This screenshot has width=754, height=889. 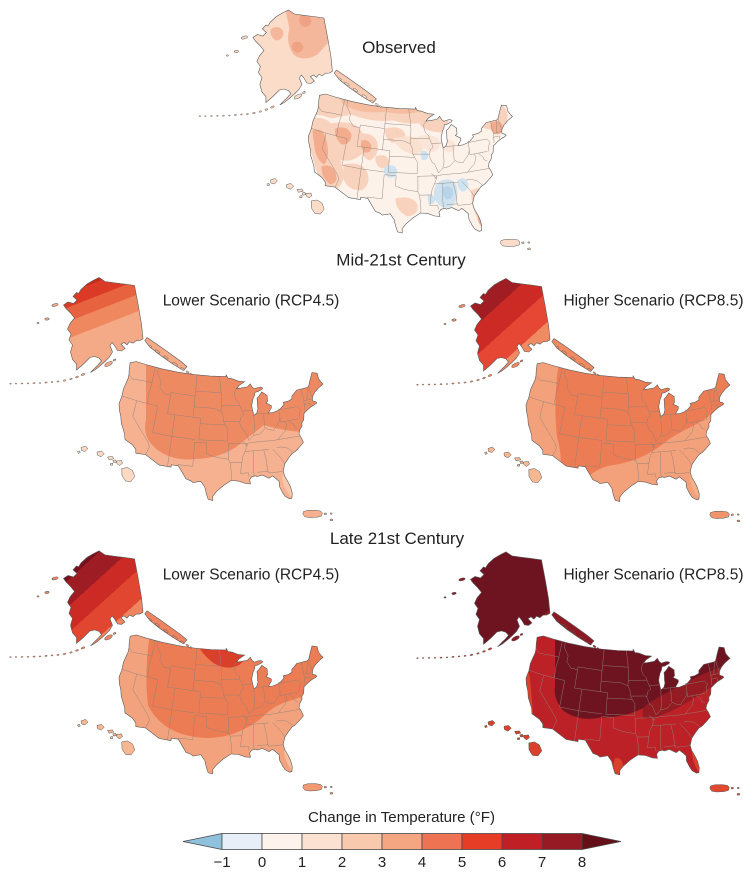 I want to click on svg-text: 5, so click(x=462, y=862).